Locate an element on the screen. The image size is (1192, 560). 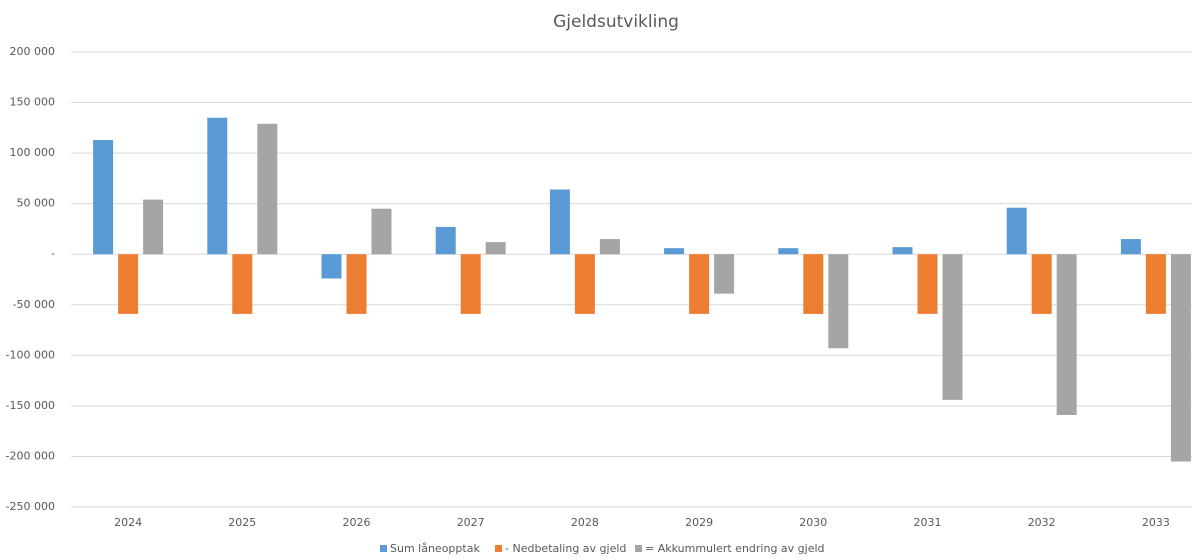
y-tick-label: -150 000 is located at coordinates (30, 405).